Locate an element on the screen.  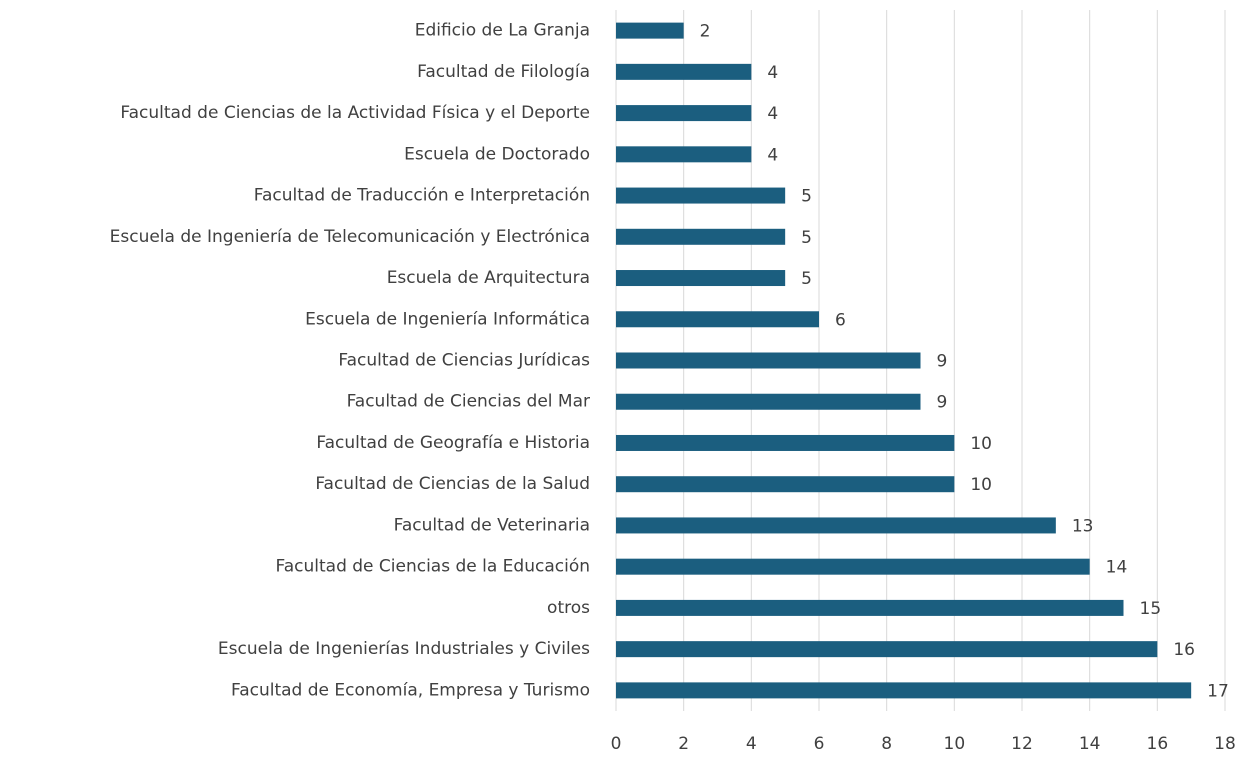
data-label: 2 is located at coordinates (705, 32).